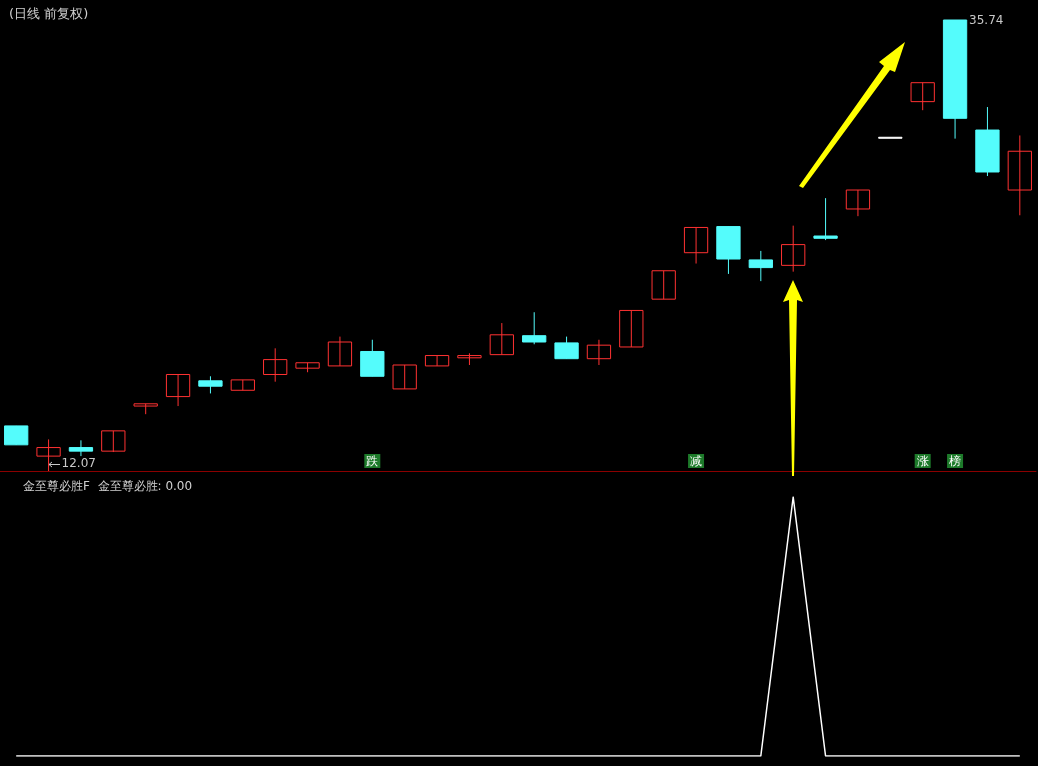 The height and width of the screenshot is (766, 1038). Describe the element at coordinates (955, 461) in the screenshot. I see `x-tick-label: 榜` at that location.